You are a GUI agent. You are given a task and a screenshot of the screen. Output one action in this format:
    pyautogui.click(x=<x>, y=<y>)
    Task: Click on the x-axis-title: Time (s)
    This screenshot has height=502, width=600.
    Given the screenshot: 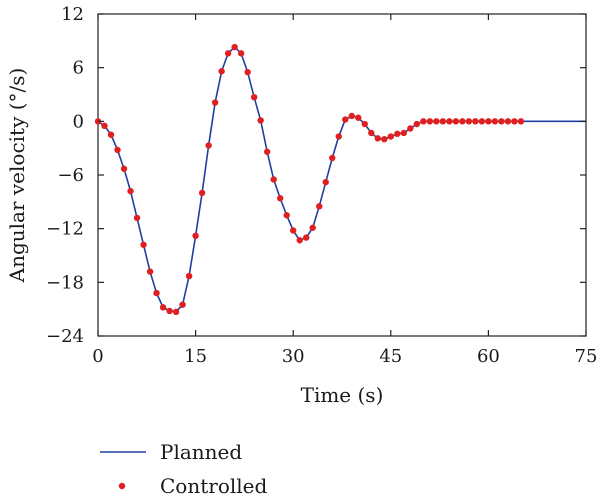 What is the action you would take?
    pyautogui.click(x=342, y=395)
    